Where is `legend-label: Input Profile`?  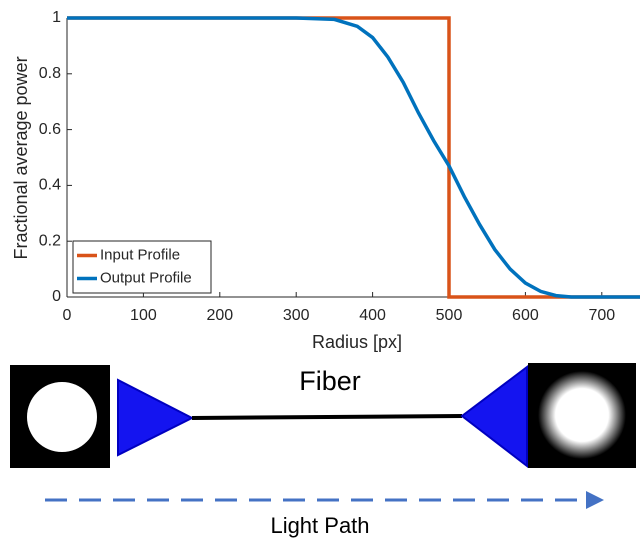
legend-label: Input Profile is located at coordinates (140, 254).